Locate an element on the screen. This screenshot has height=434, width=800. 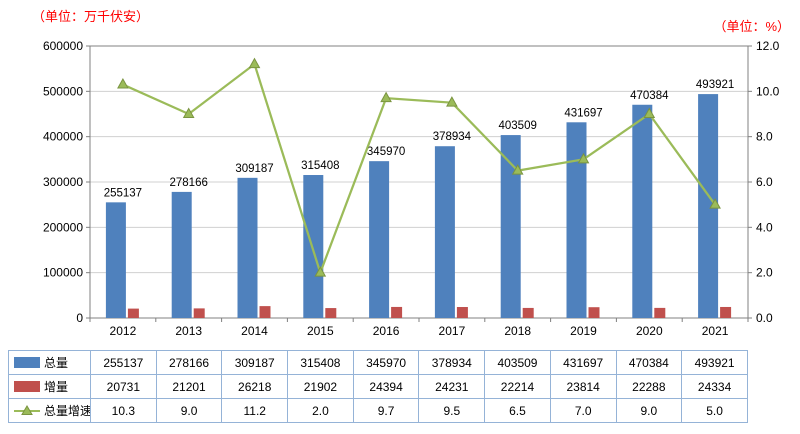
table-value-total-2021: 493921 is located at coordinates (714, 362).